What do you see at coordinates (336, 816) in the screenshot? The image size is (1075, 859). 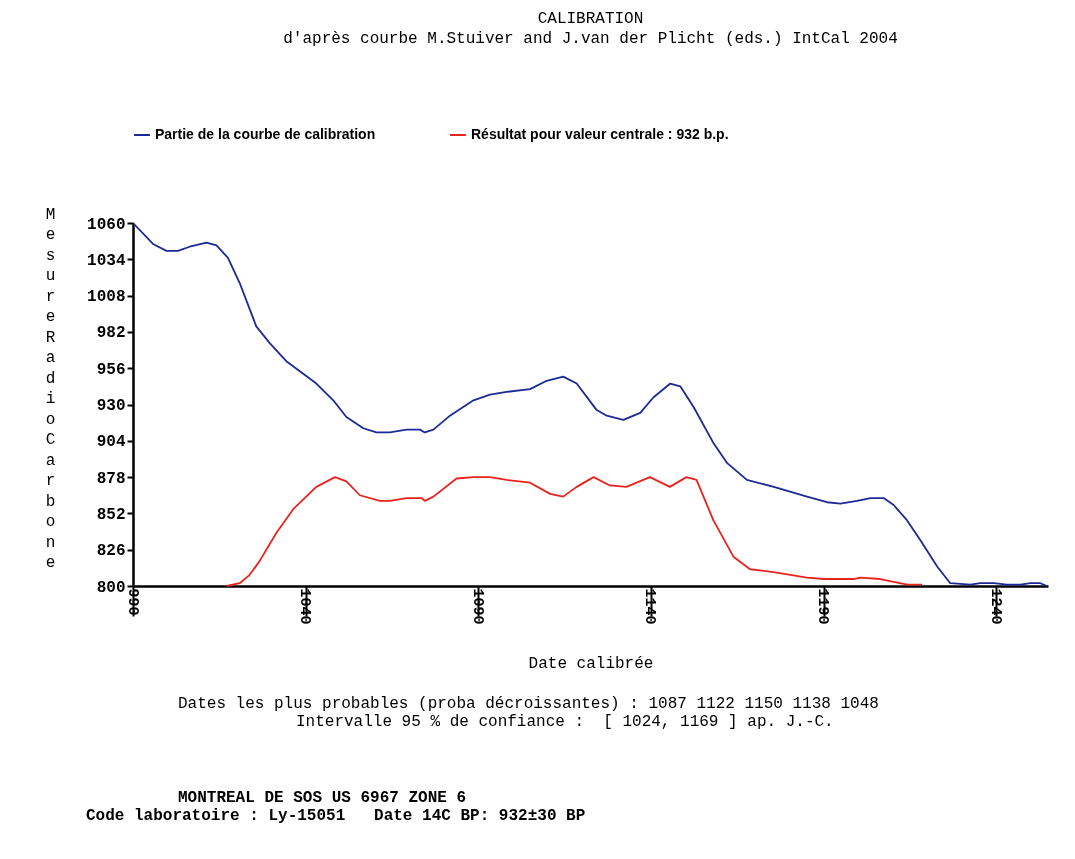 I see `text: Code laboratoire : Ly-15051 Date 14C BP: 932±30 BP` at bounding box center [336, 816].